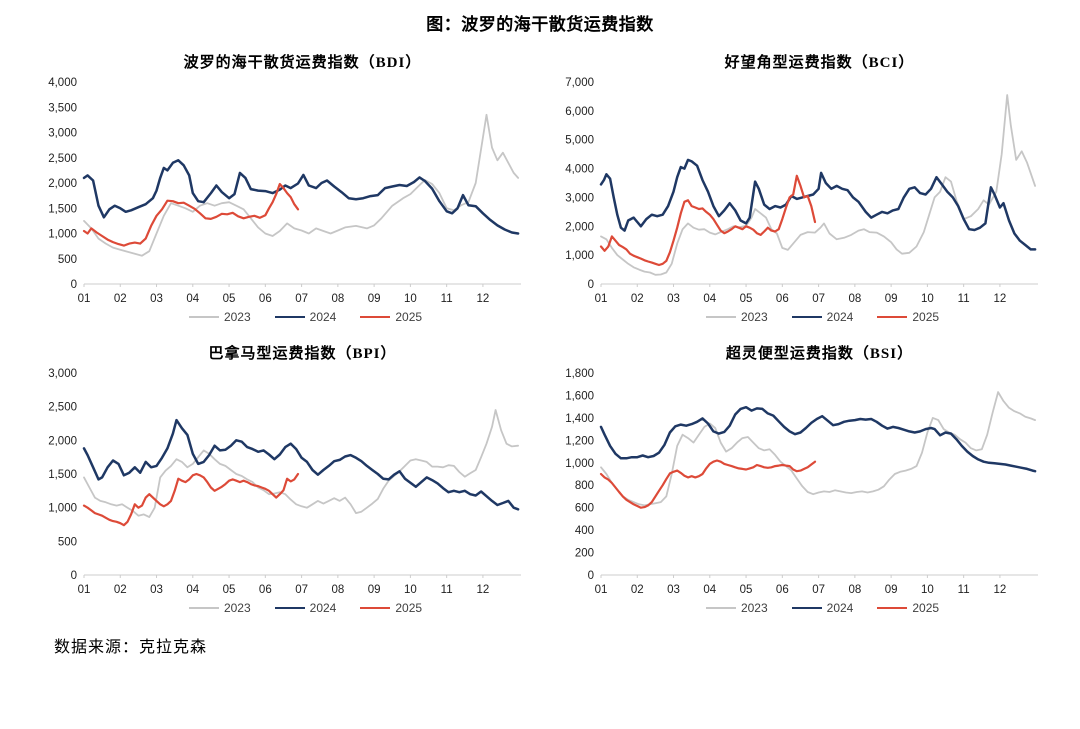 The image size is (1080, 729). Describe the element at coordinates (540, 24) in the screenshot. I see `page-title: 图：波罗的海干散货运费指数` at that location.